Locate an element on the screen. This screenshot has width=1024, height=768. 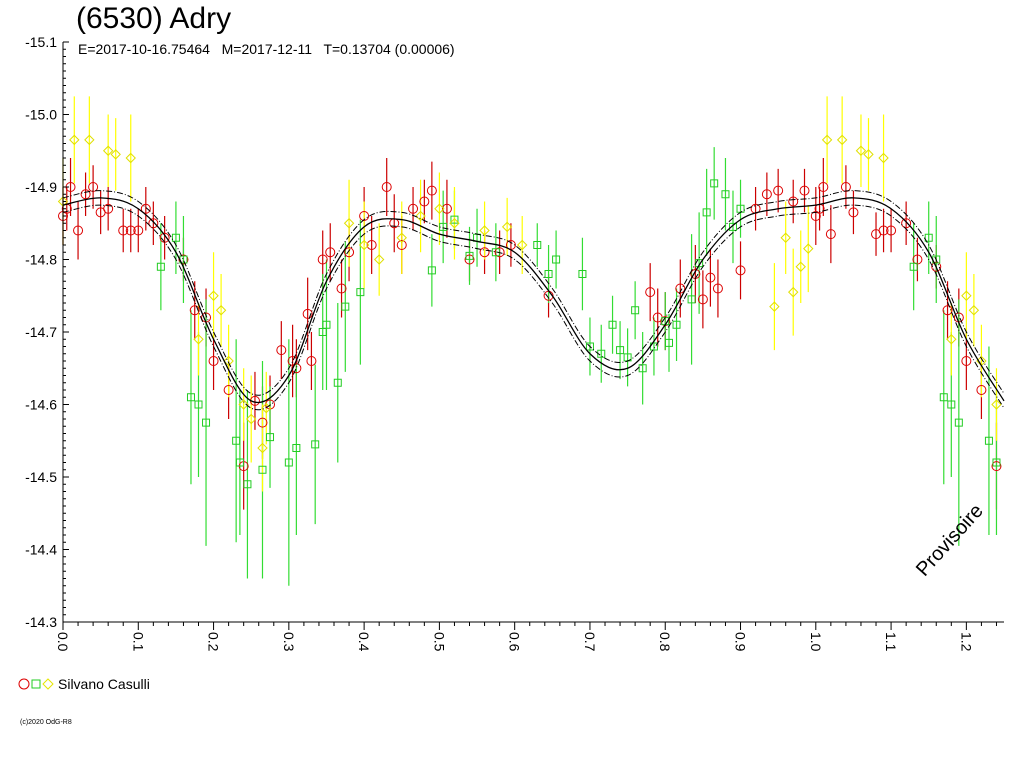
x-tick-label: 0.5 is located at coordinates (439, 642).